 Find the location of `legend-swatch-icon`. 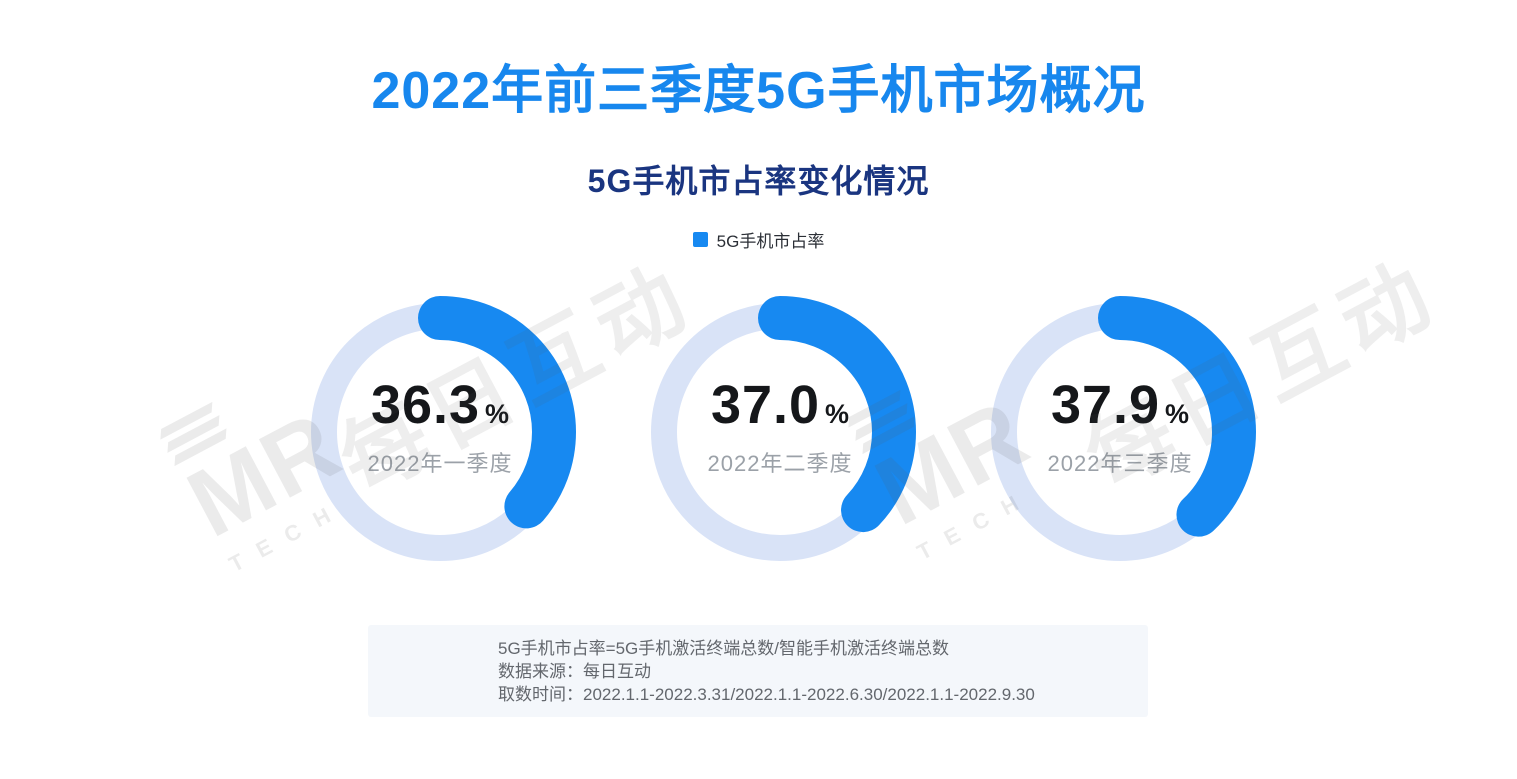

legend-swatch-icon is located at coordinates (700, 239).